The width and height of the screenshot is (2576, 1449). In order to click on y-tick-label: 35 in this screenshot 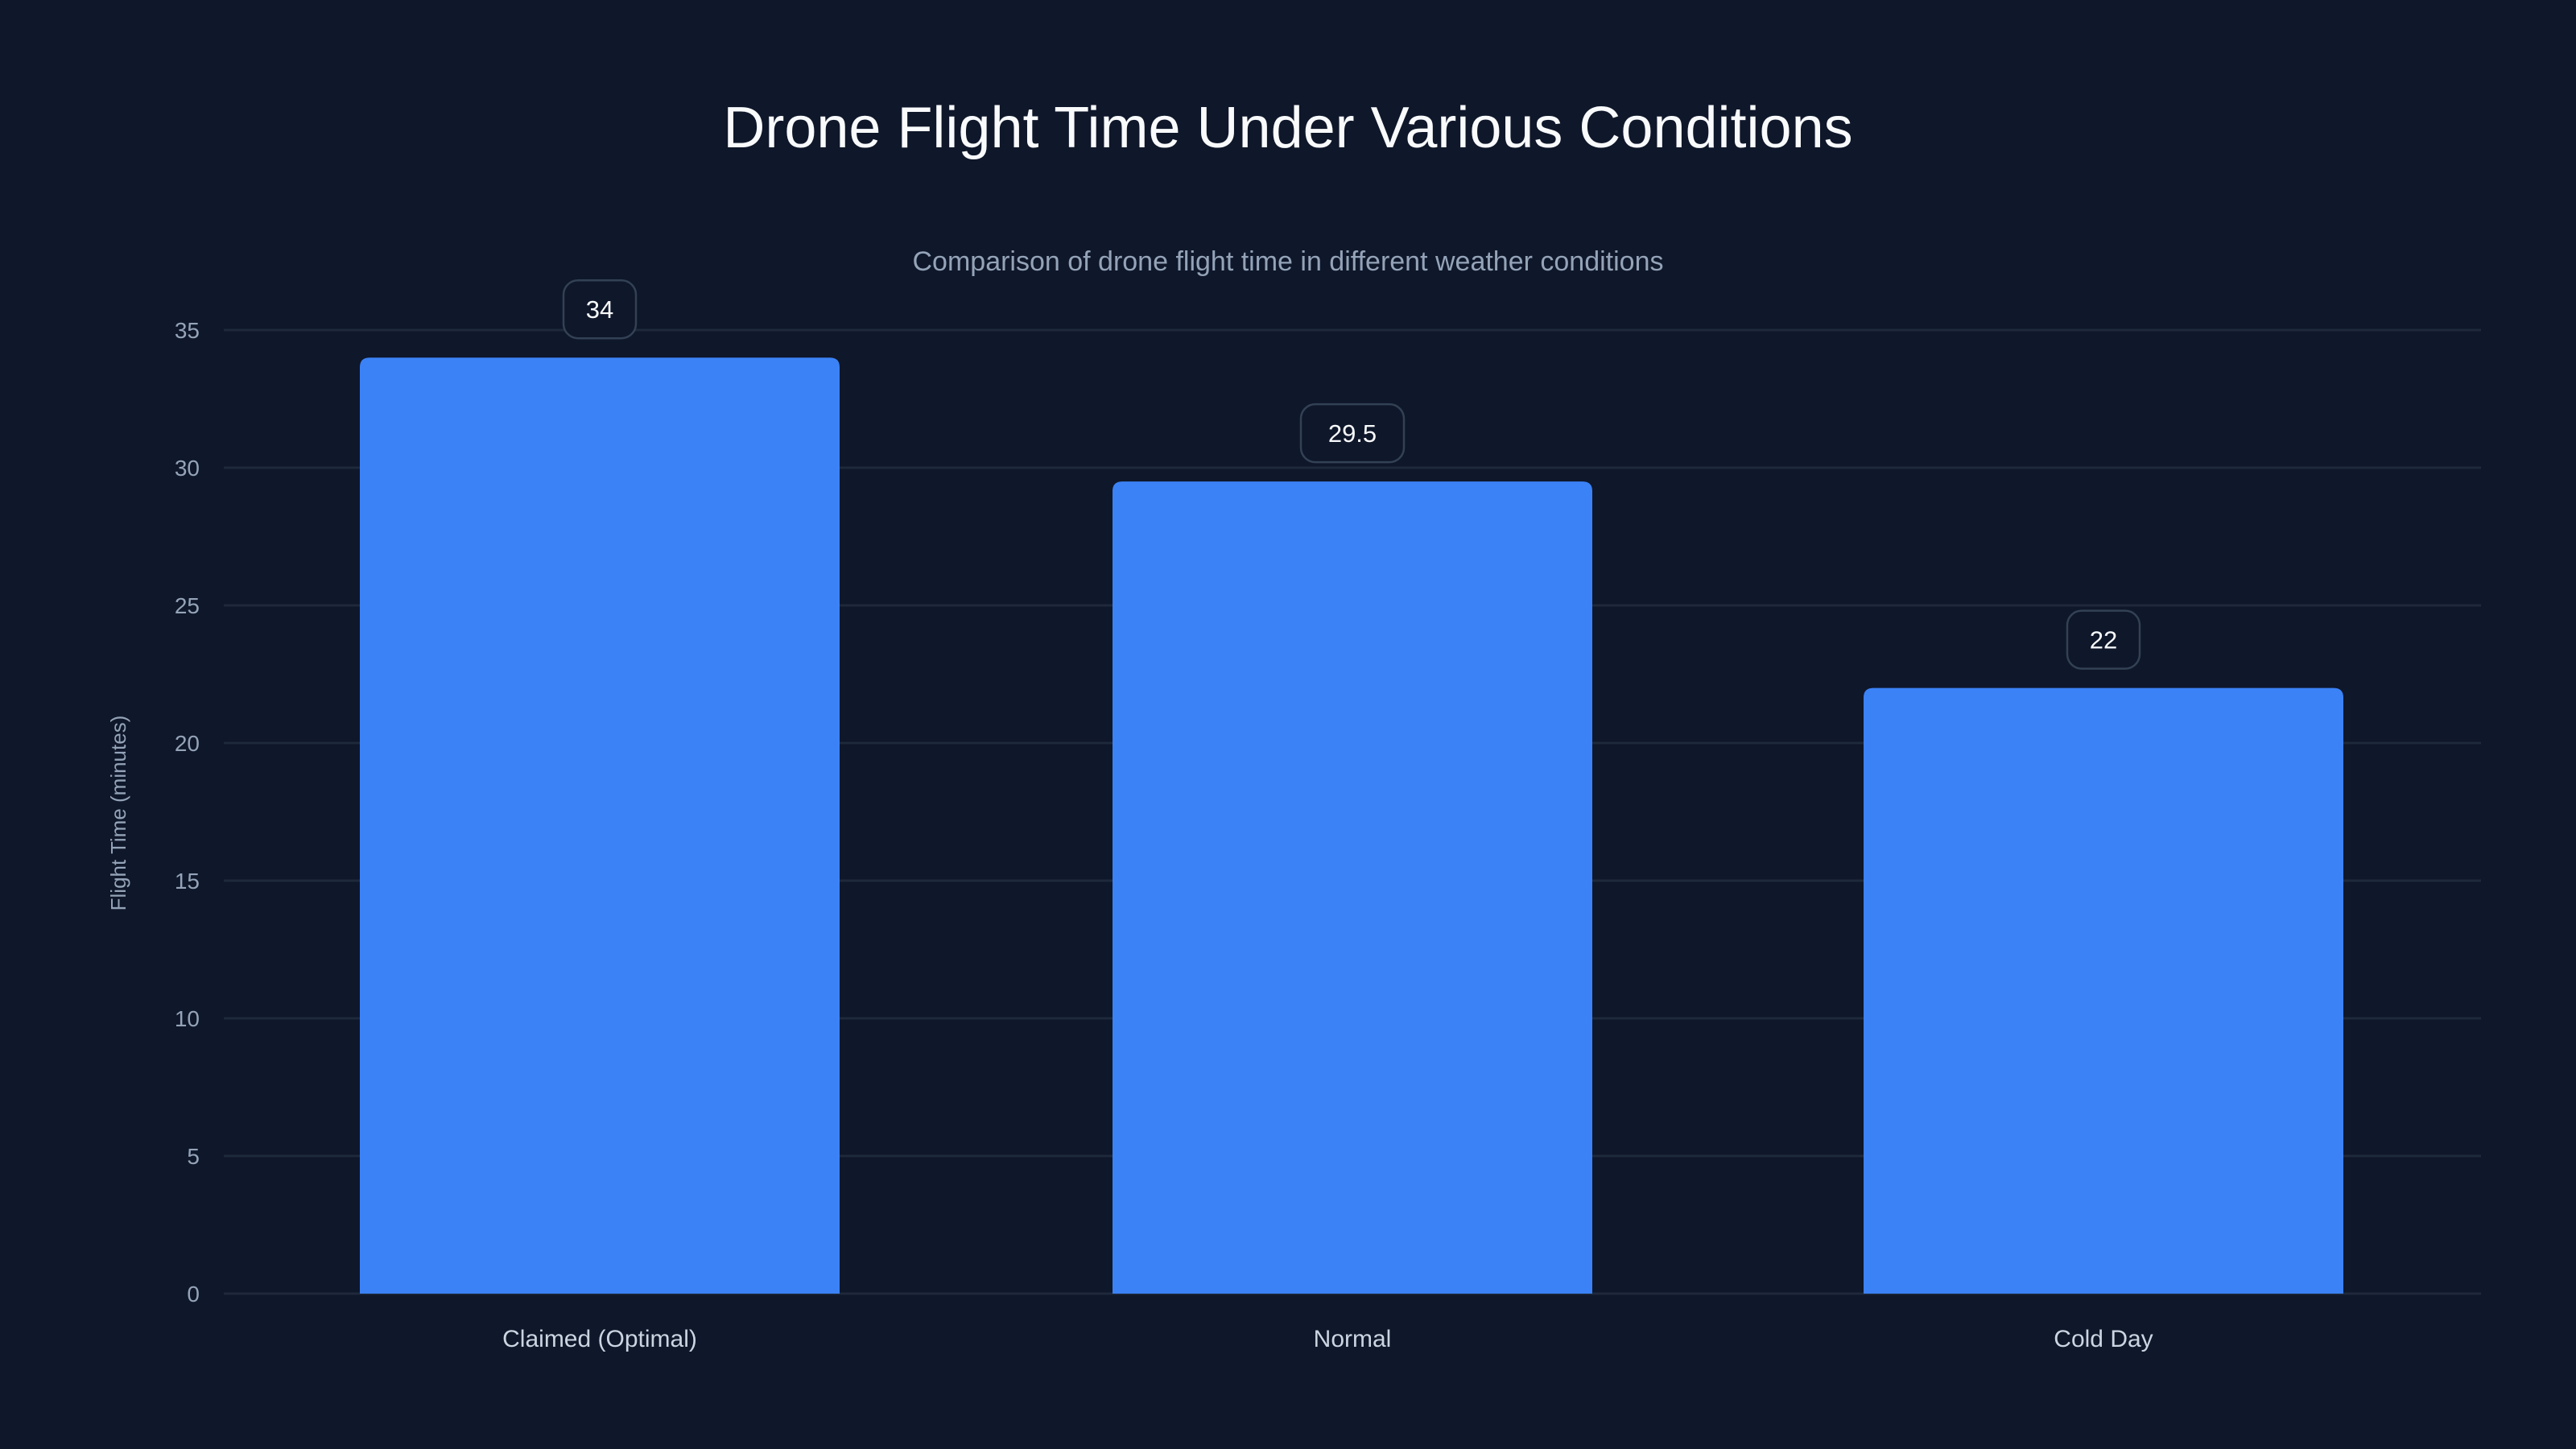, I will do `click(187, 330)`.